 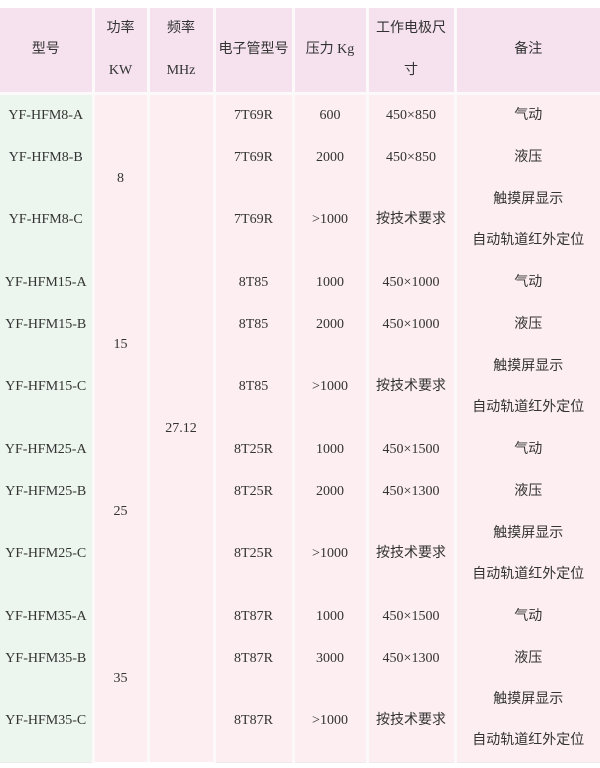 I want to click on table-row: YF-HFM35-B 8T87R 3000 450×1300 液压, so click(x=300, y=658).